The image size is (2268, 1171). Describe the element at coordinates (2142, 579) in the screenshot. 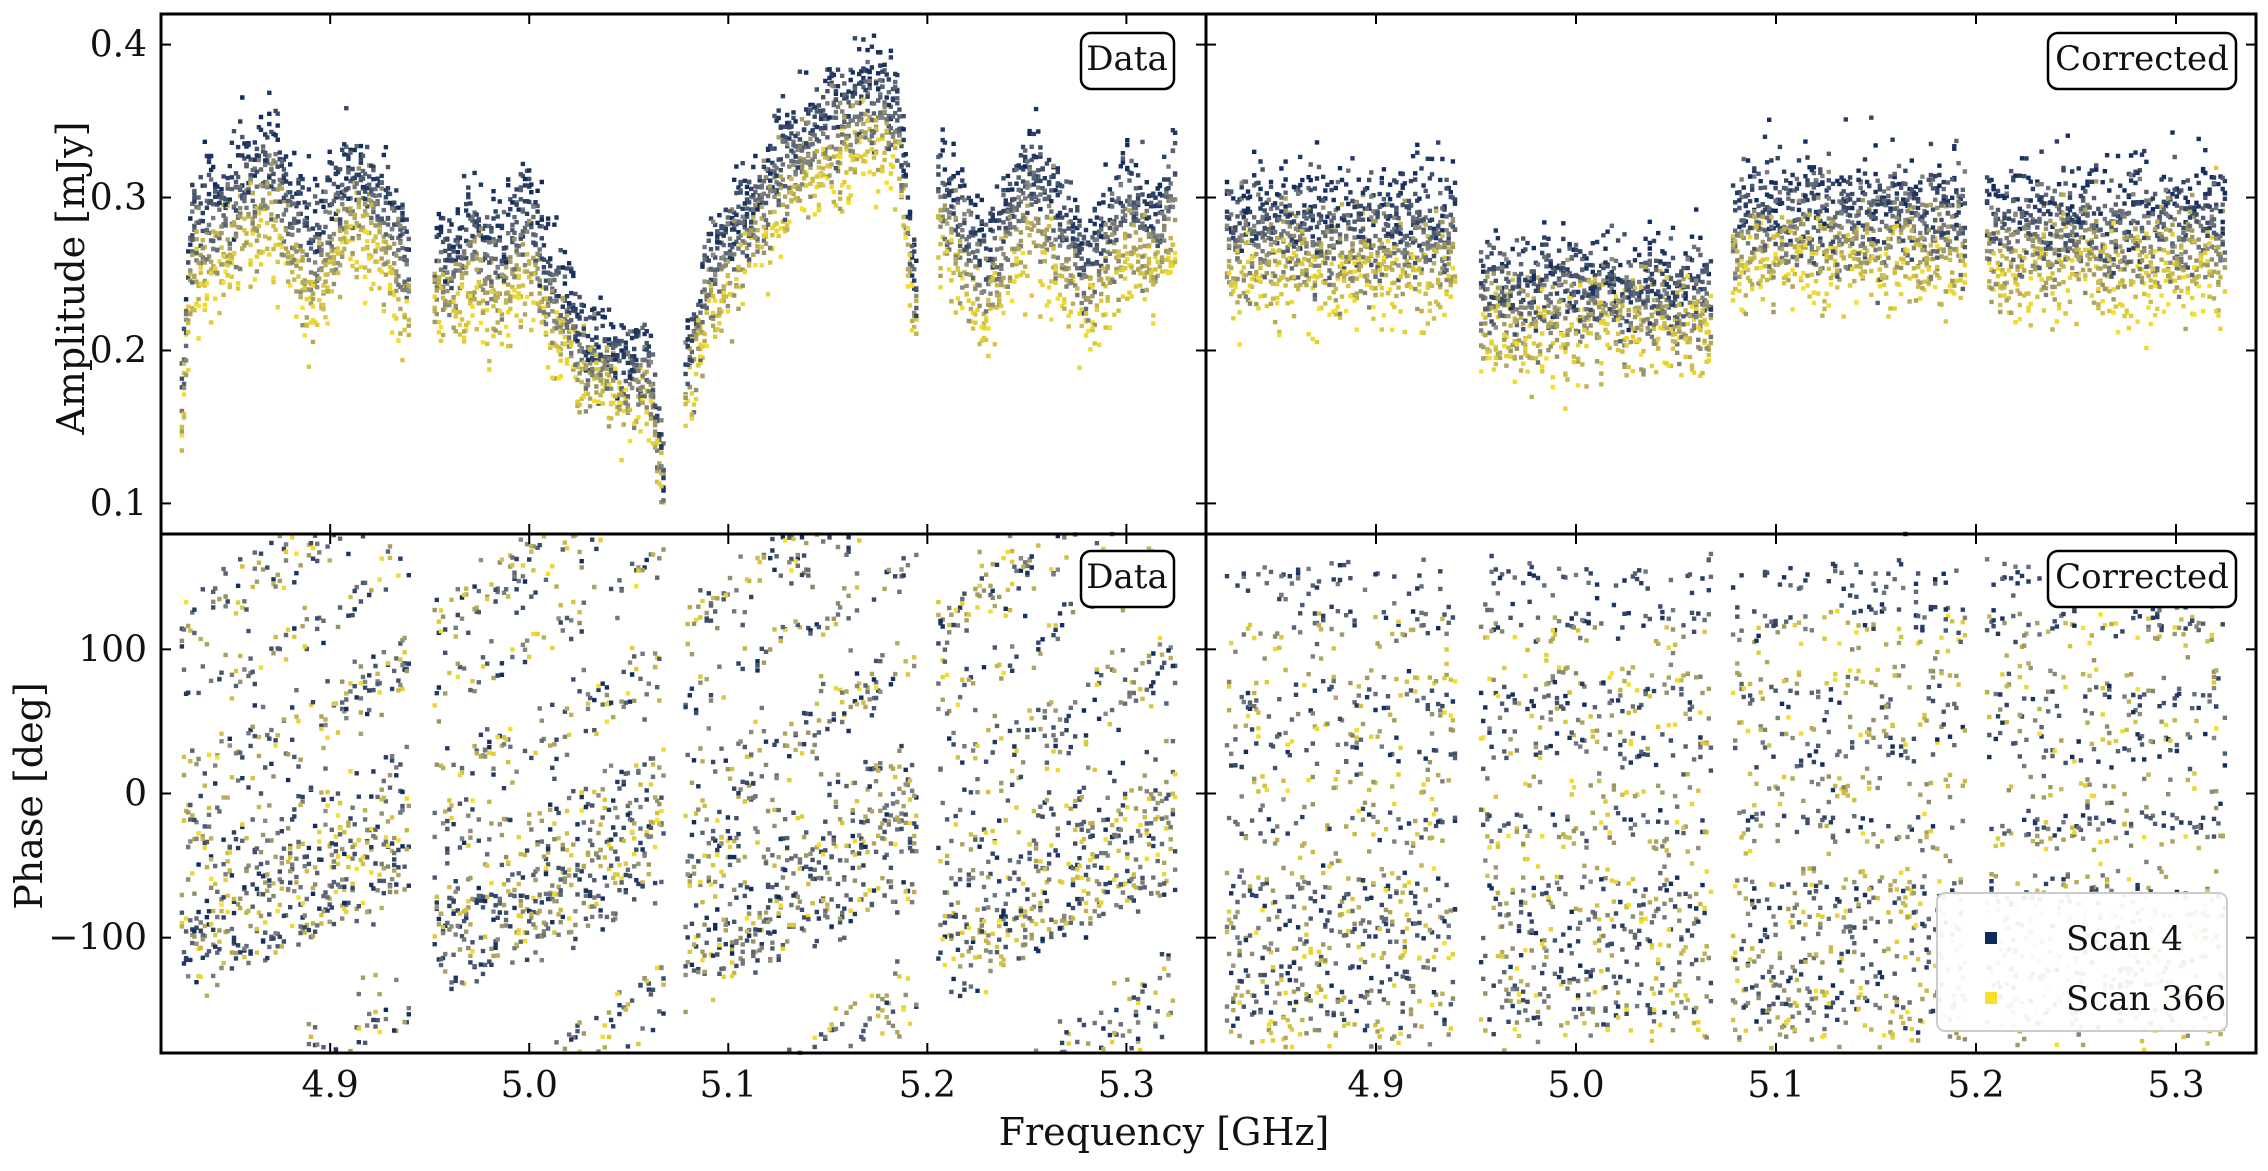

I see `panel-tag-phase-corrected: Corrected` at that location.